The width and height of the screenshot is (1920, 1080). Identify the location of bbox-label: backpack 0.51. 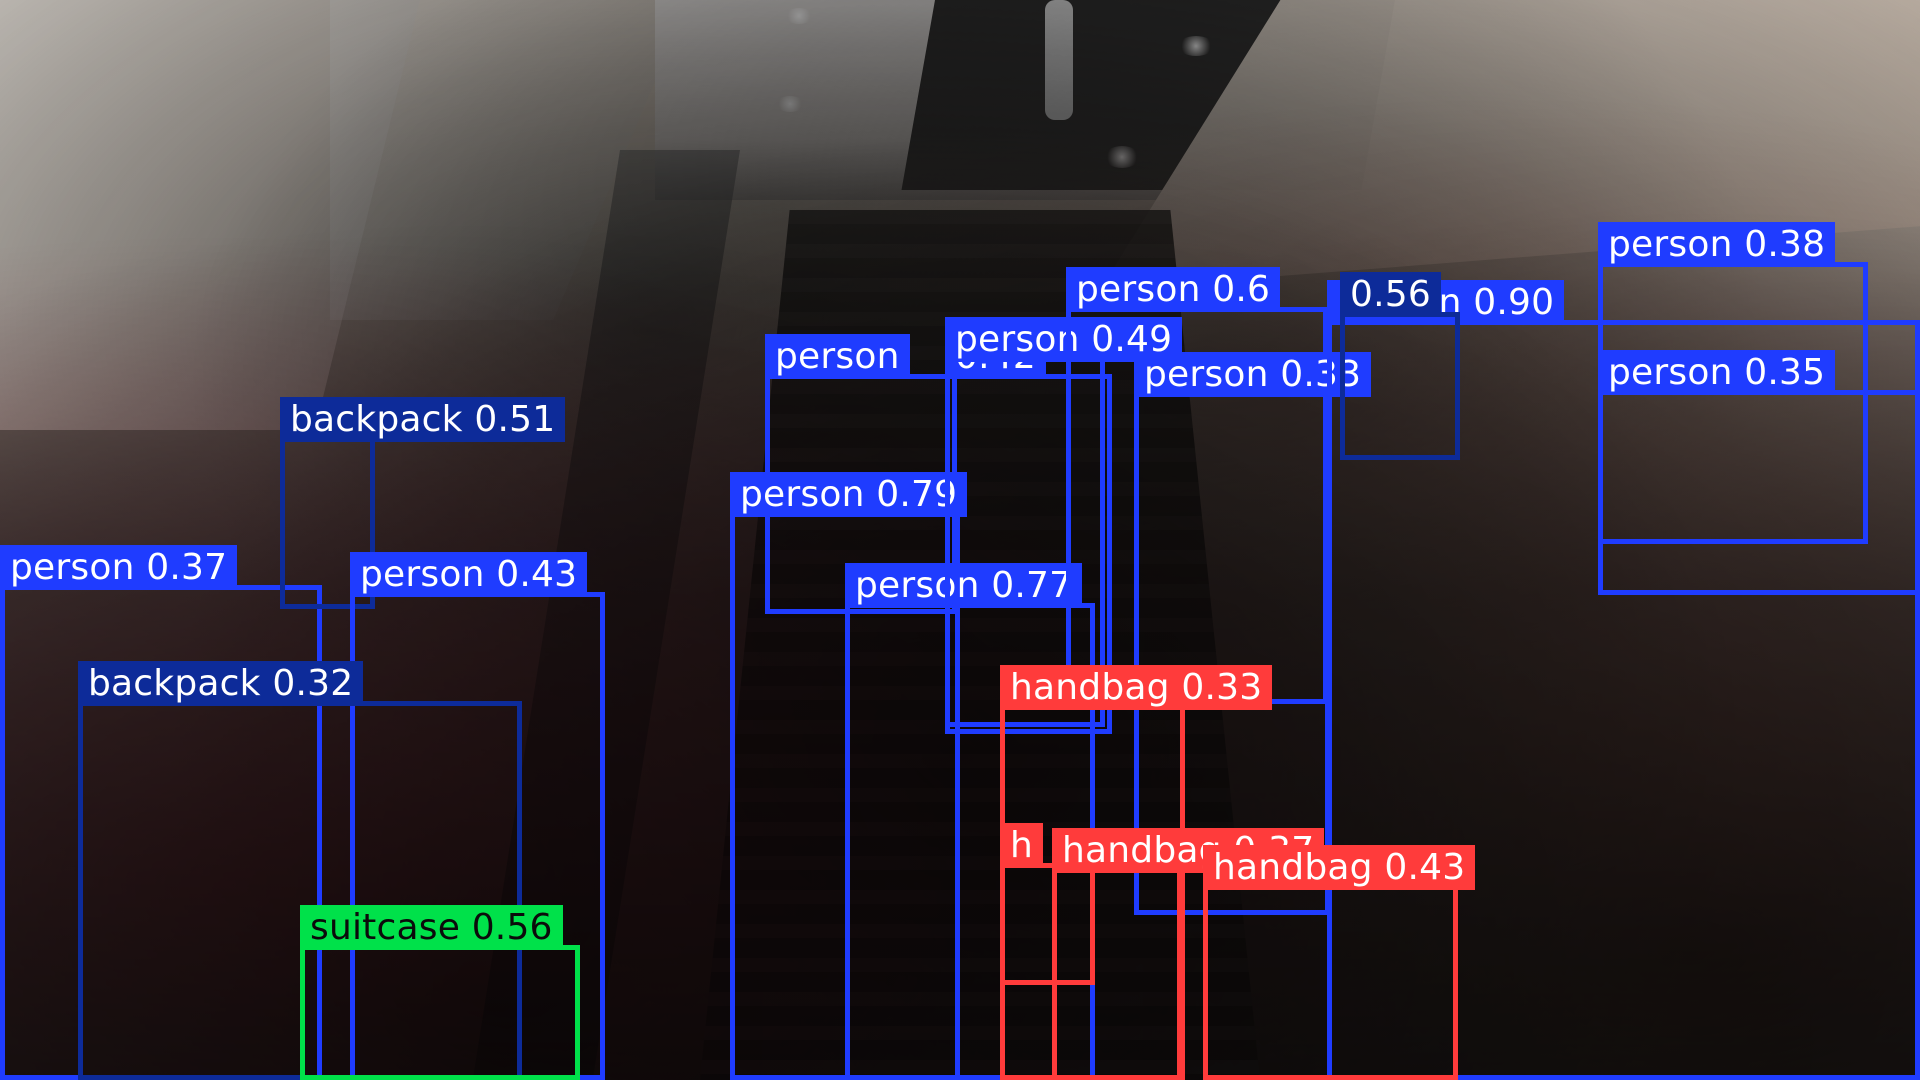
(423, 419).